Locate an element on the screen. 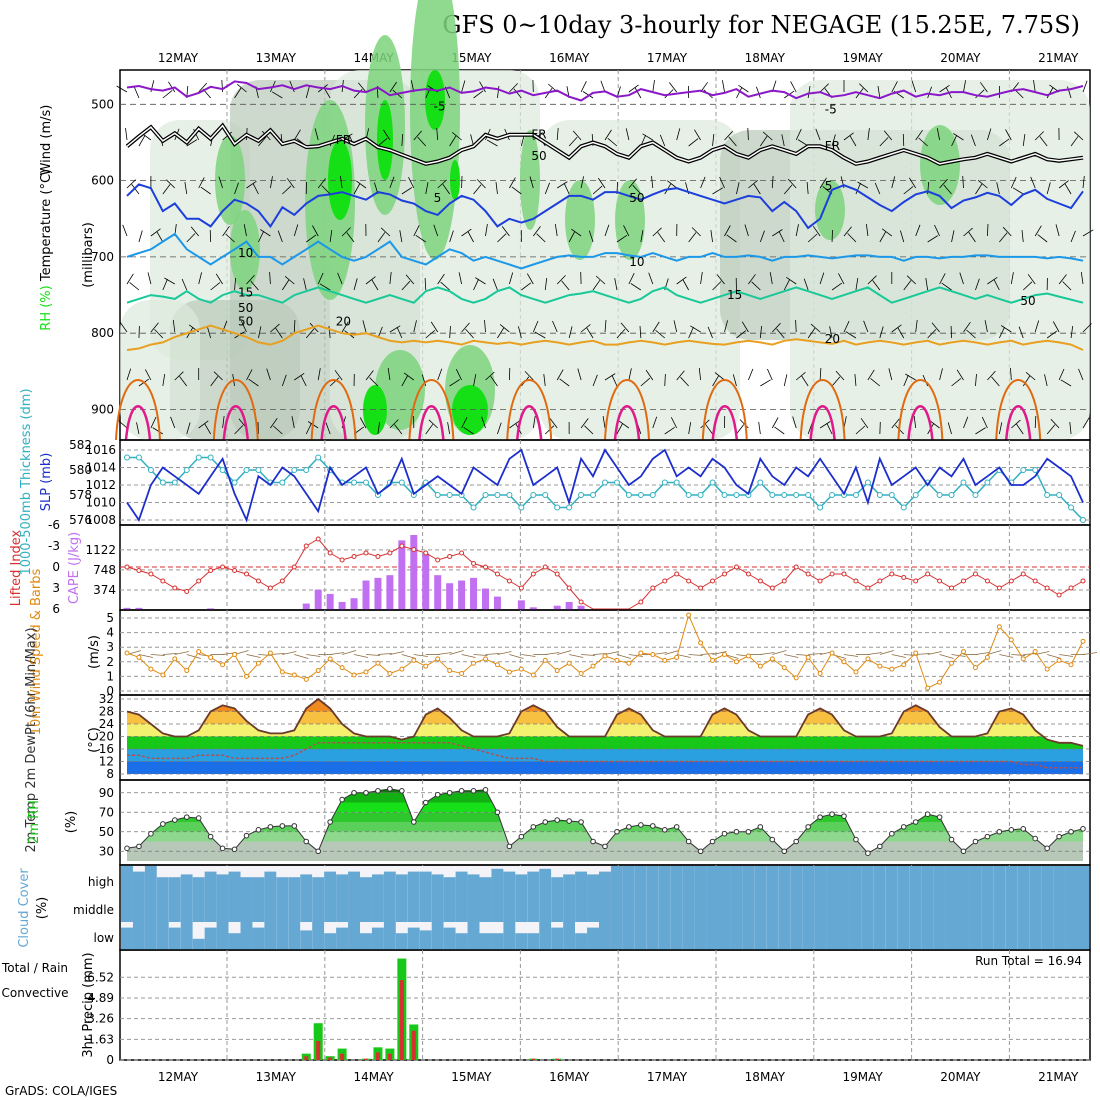 The width and height of the screenshot is (1100, 1100). date-label-top: 21MAY is located at coordinates (1058, 58).